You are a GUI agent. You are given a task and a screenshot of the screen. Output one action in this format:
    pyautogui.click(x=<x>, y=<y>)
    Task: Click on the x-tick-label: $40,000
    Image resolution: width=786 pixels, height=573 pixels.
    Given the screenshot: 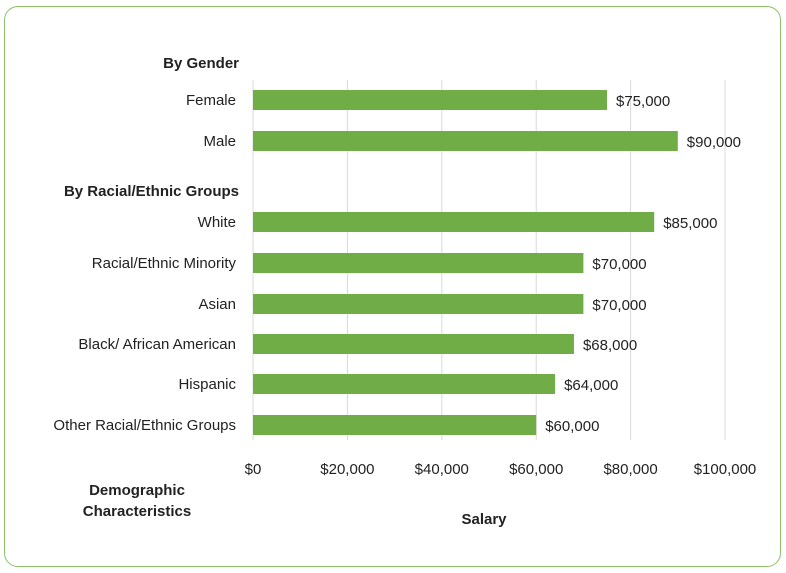 What is the action you would take?
    pyautogui.click(x=442, y=469)
    